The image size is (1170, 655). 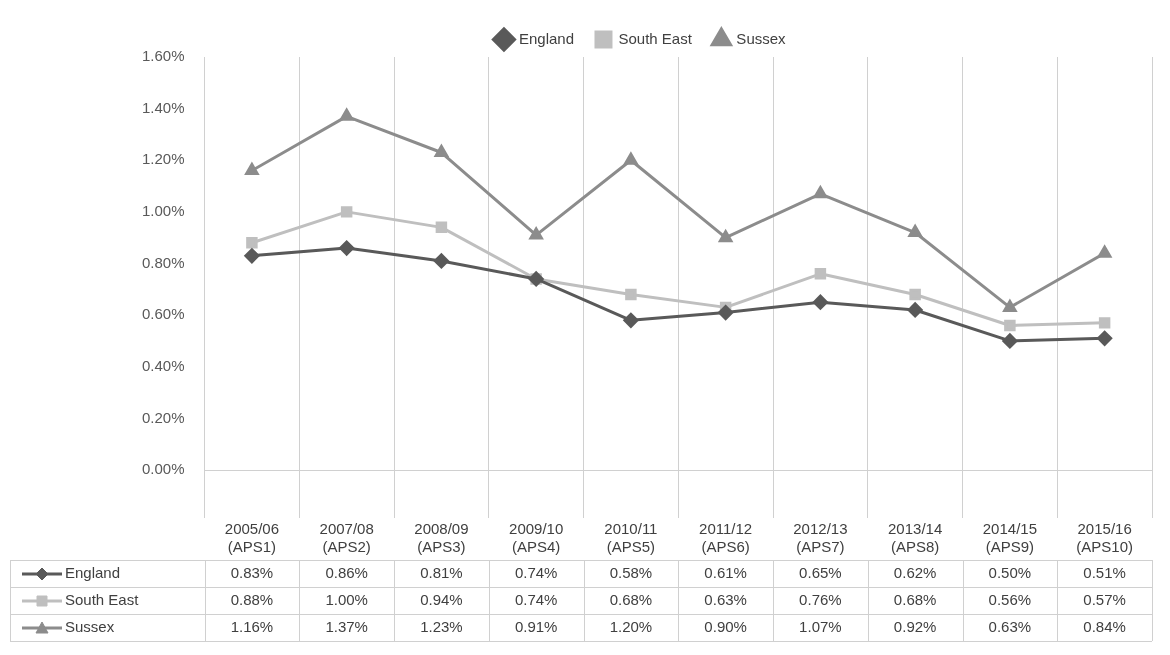 What do you see at coordinates (441, 599) in the screenshot?
I see `data-label: 0.94%` at bounding box center [441, 599].